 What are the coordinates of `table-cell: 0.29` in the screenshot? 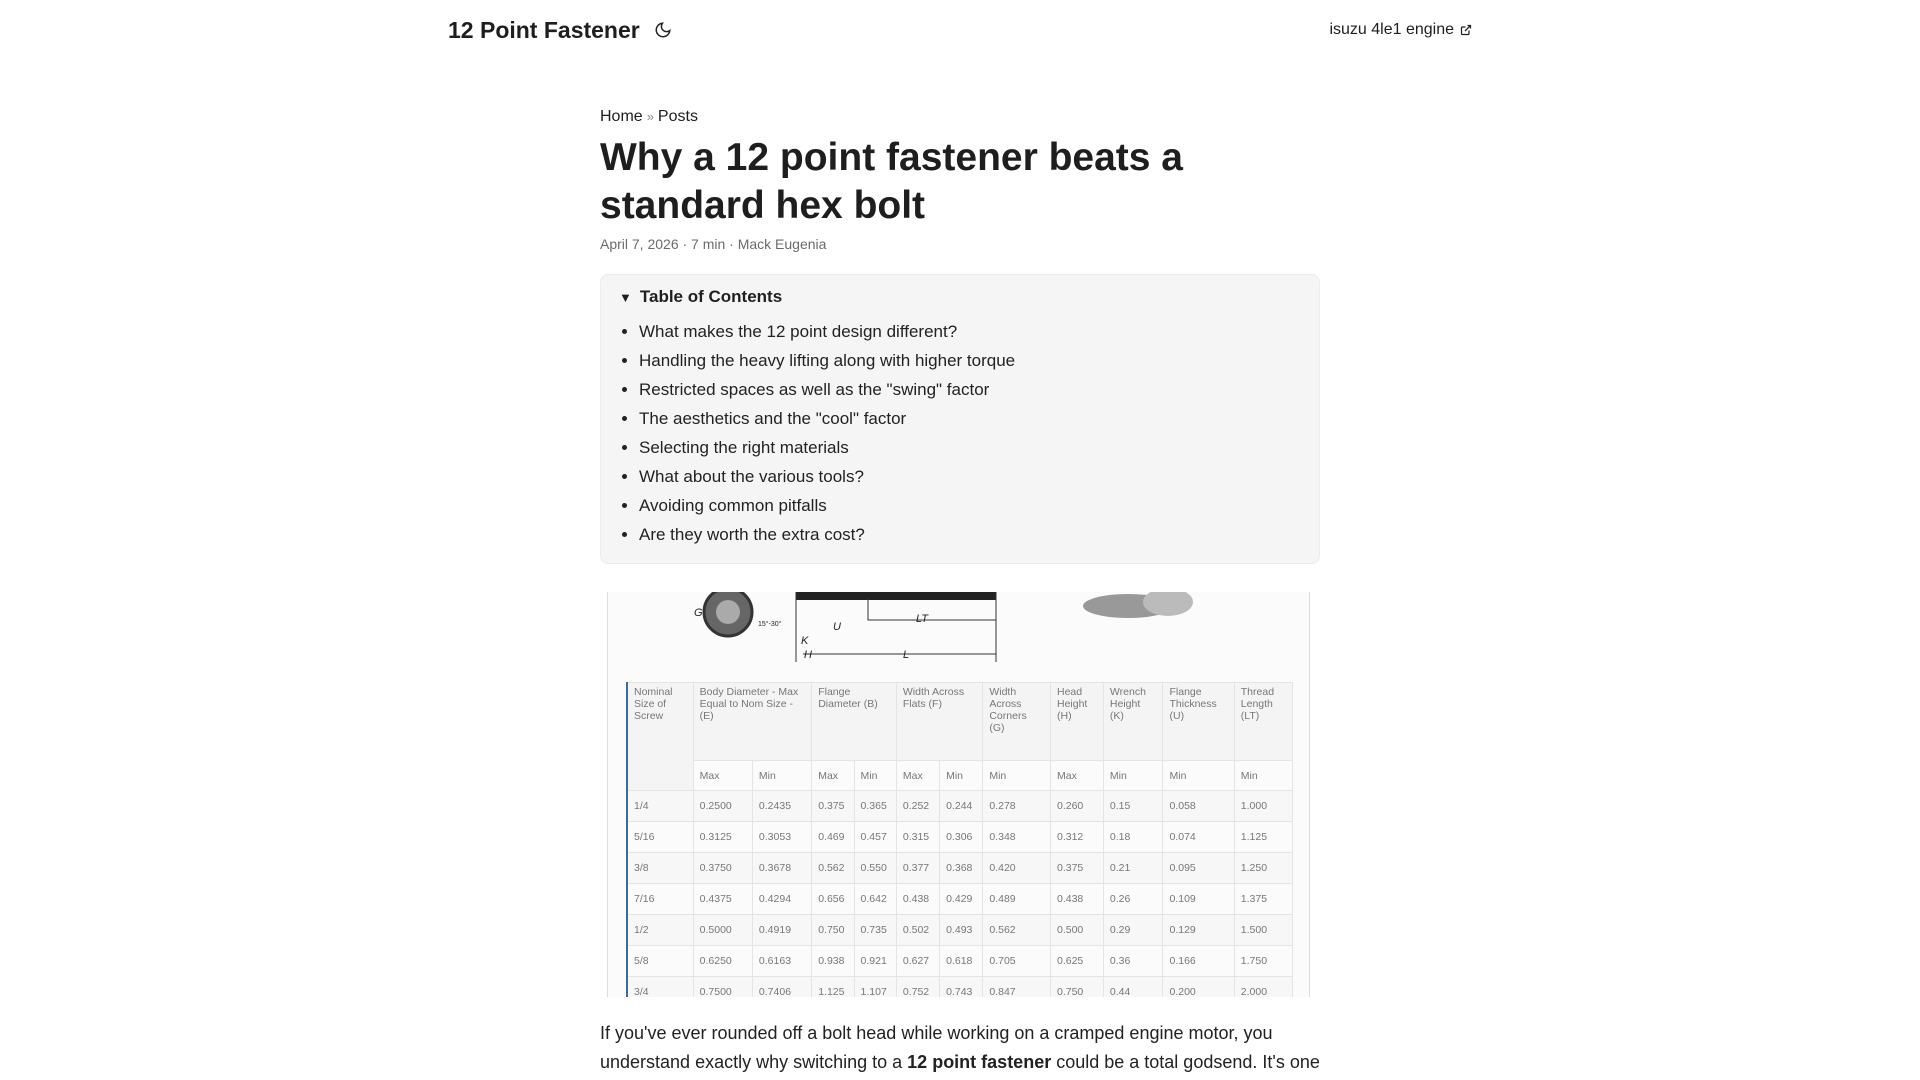 It's located at (1133, 930).